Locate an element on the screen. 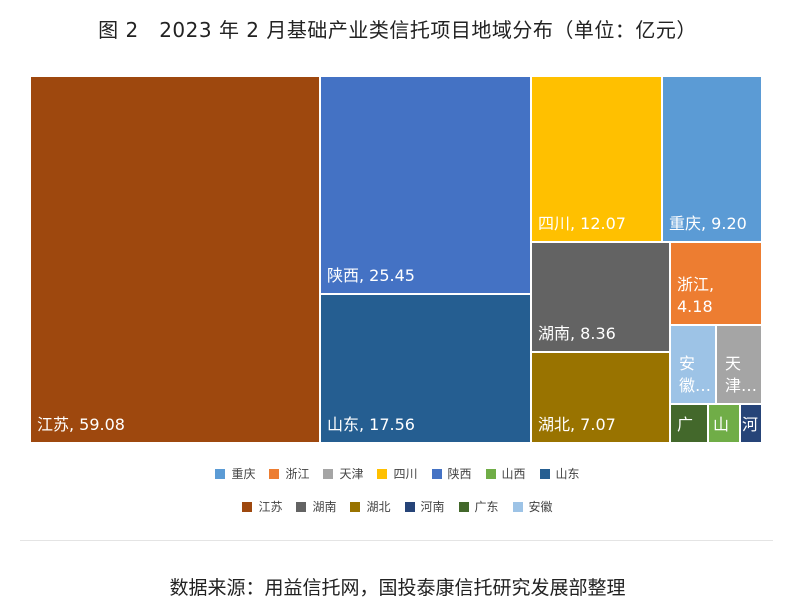  legend-item: 湖北 is located at coordinates (370, 506).